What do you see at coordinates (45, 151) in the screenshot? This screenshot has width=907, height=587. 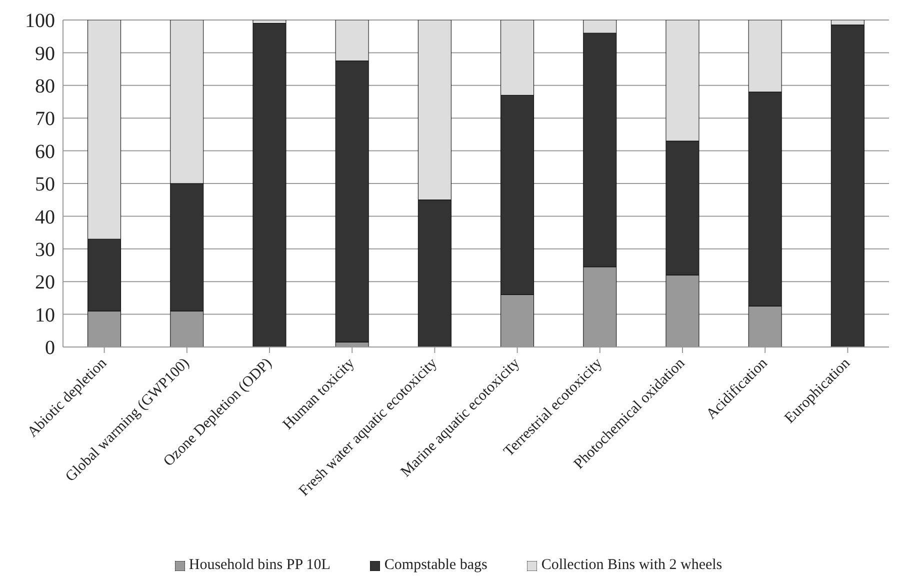 I see `y-tick-label: 60` at bounding box center [45, 151].